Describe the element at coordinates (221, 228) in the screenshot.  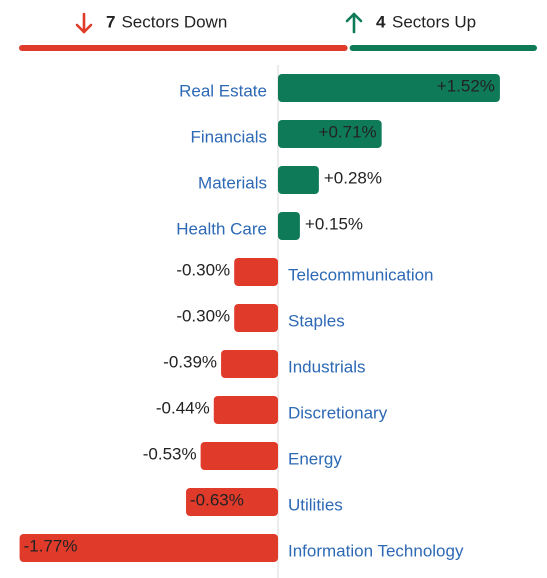
I see `category-label: Health Care` at that location.